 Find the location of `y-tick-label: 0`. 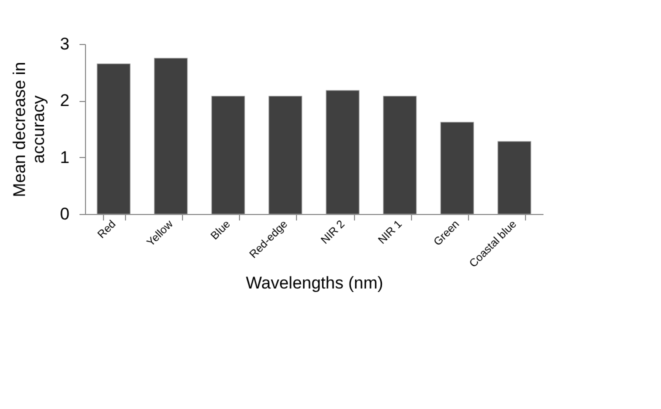

y-tick-label: 0 is located at coordinates (65, 214).